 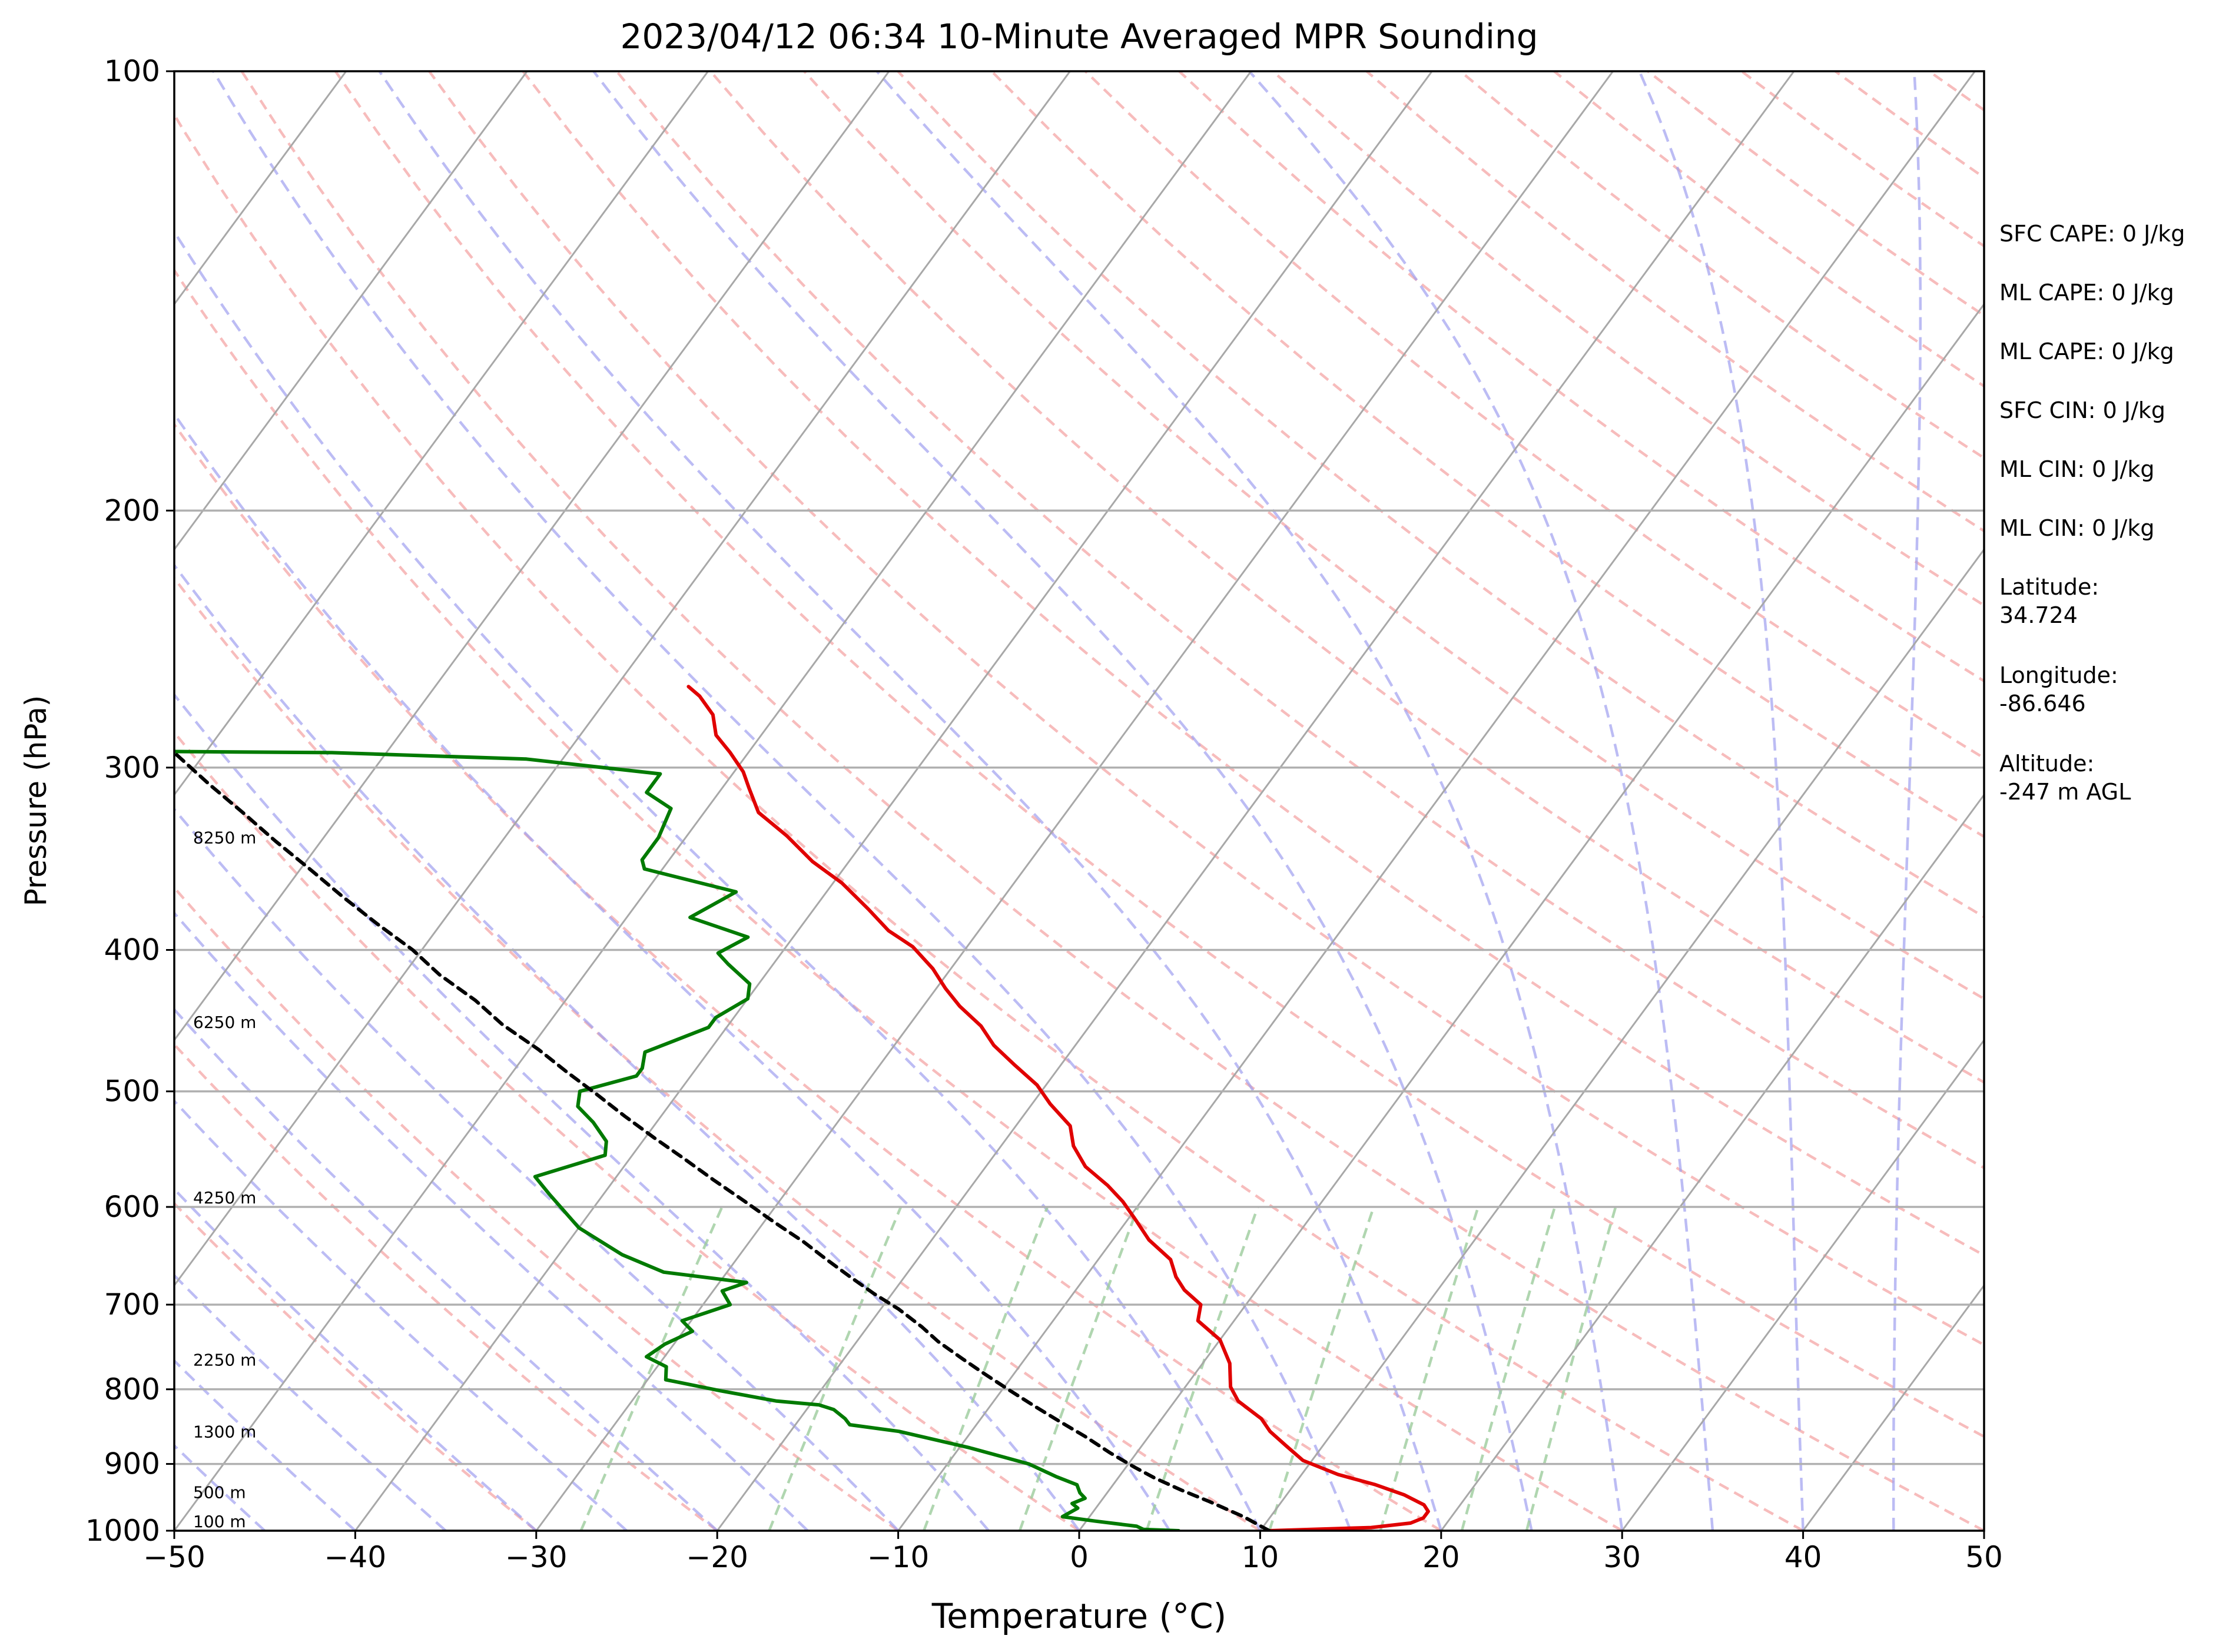 What do you see at coordinates (1079, 1616) in the screenshot?
I see `x-axis-label: Temperature (°C)` at bounding box center [1079, 1616].